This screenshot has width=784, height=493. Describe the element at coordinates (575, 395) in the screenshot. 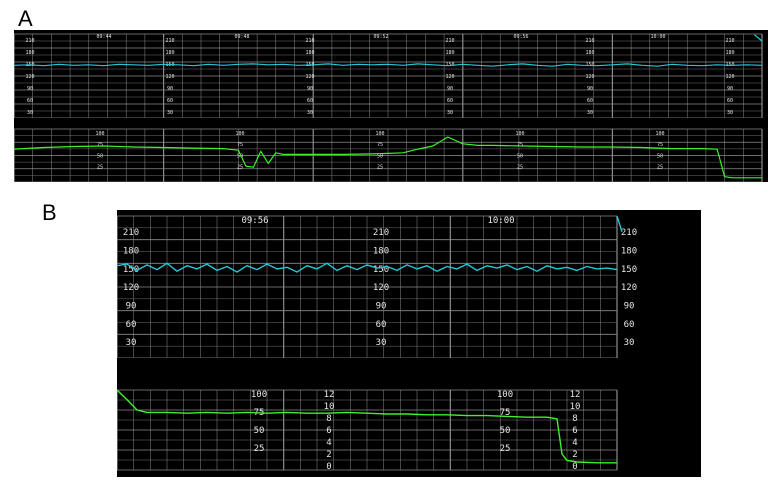

I see `uterine-right-tick-label: 12` at that location.